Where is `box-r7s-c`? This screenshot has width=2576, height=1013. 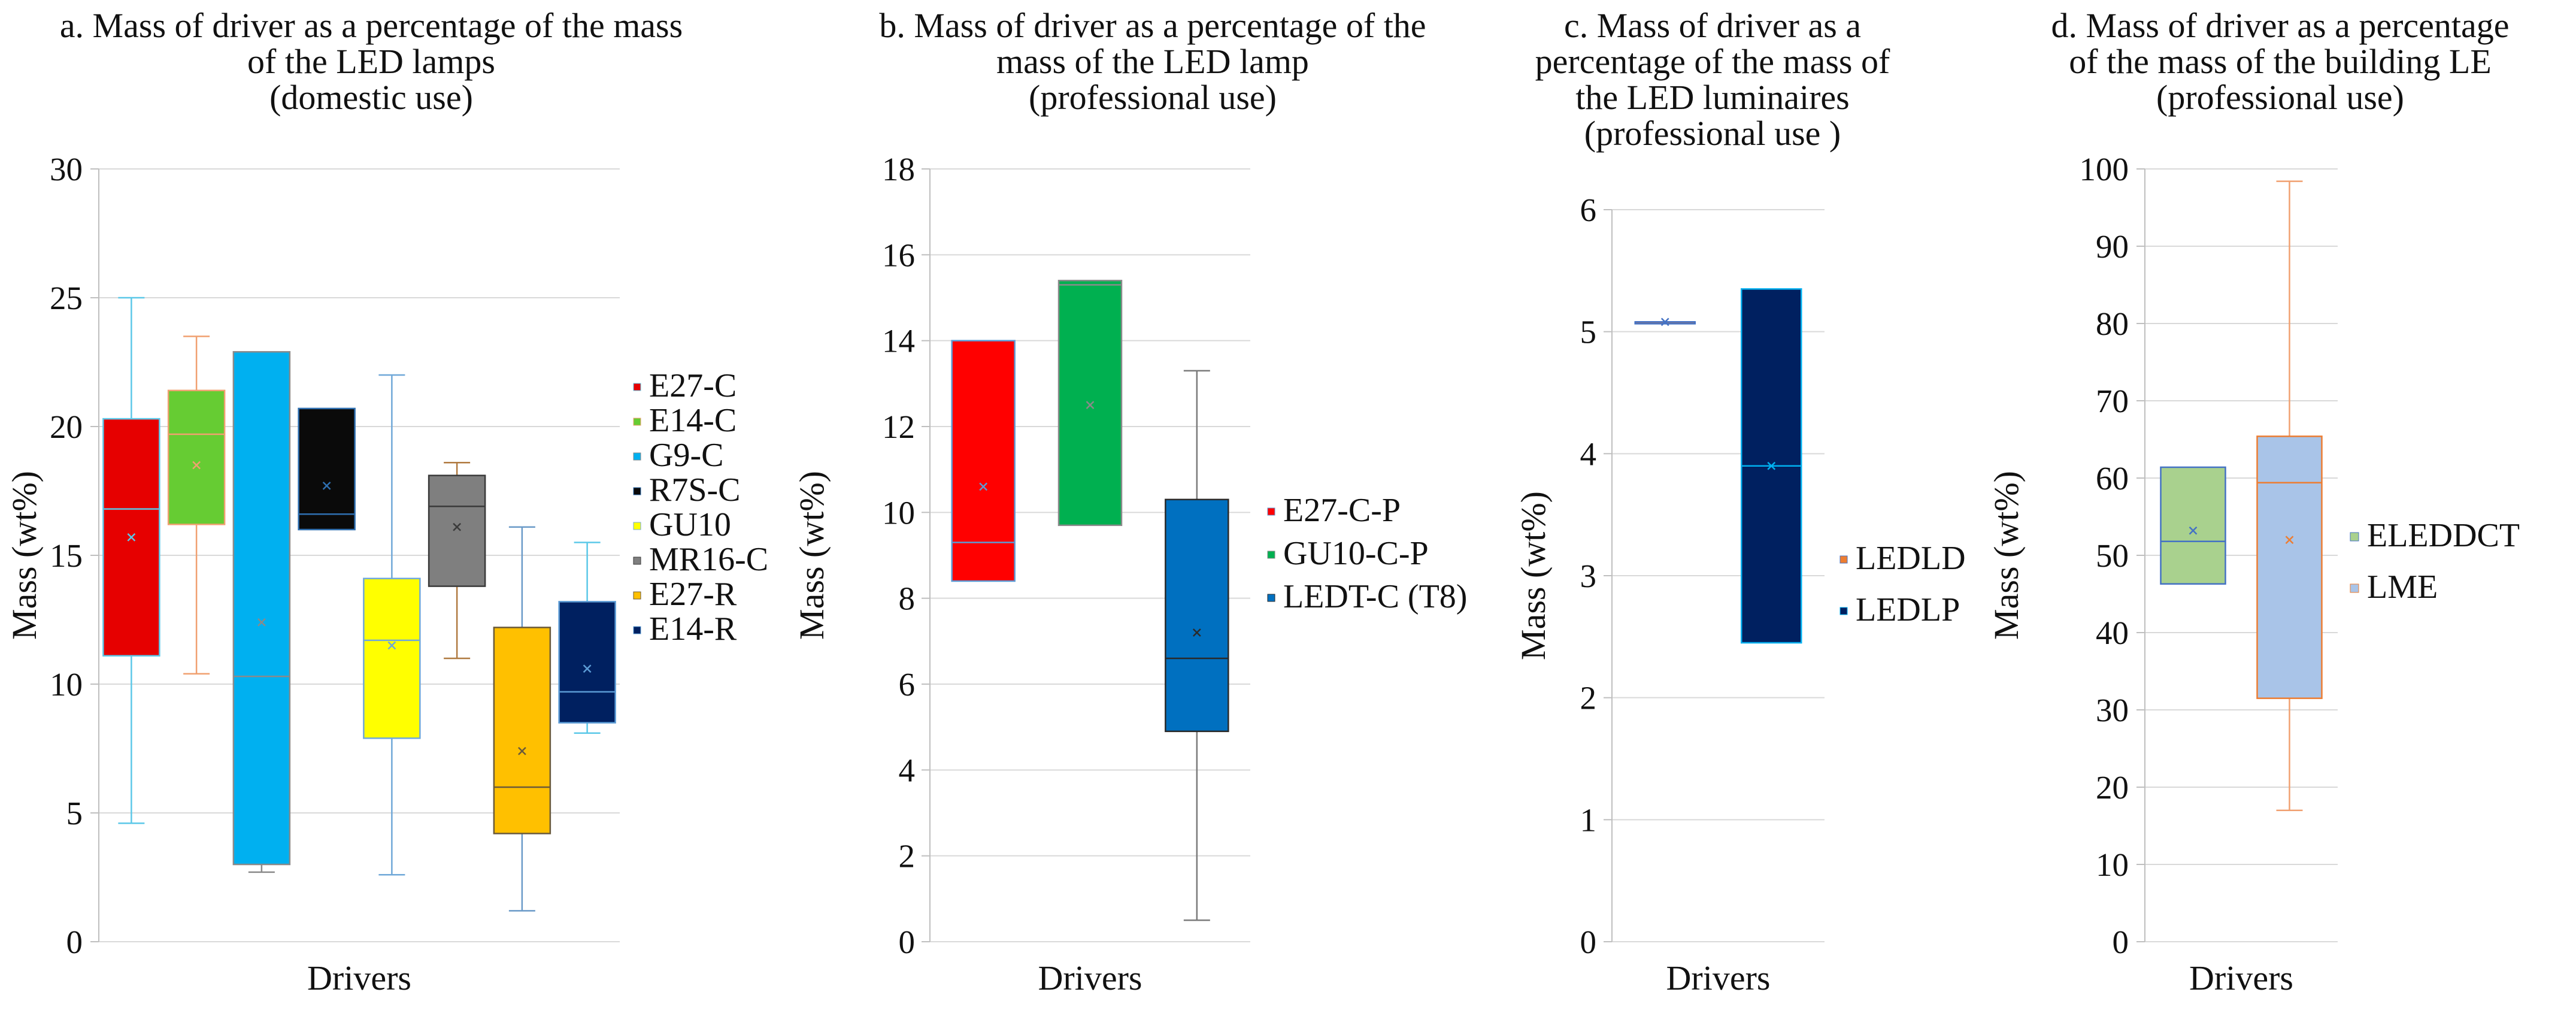 box-r7s-c is located at coordinates (327, 469).